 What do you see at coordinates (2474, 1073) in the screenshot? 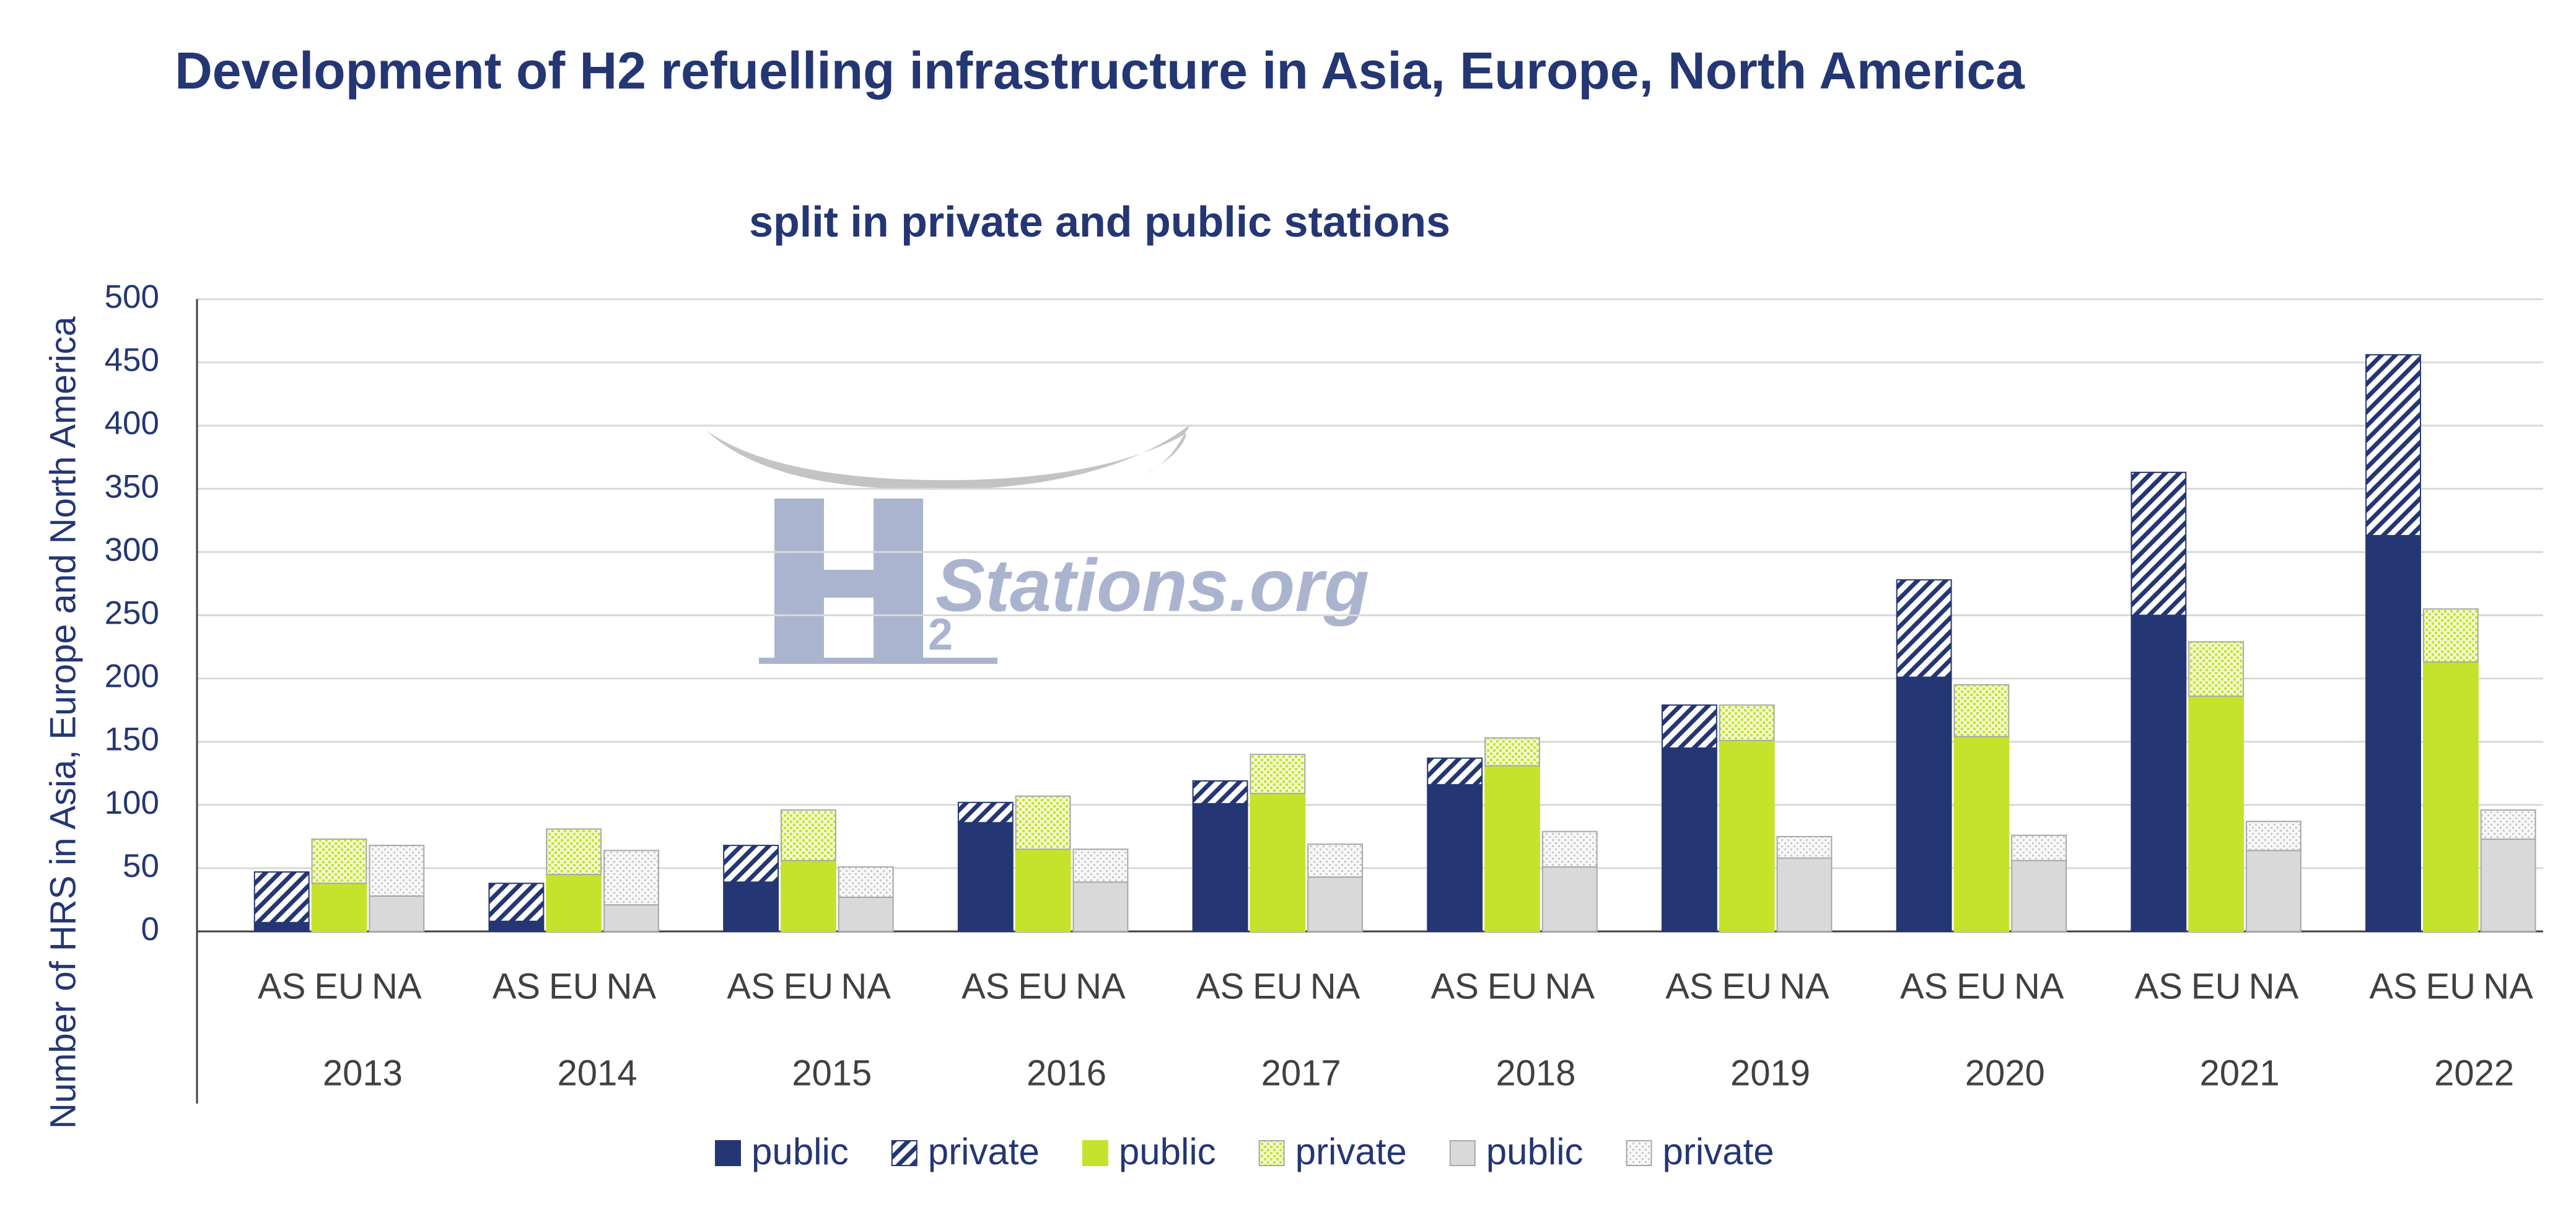
I see `x-tick-label: 2022` at bounding box center [2474, 1073].